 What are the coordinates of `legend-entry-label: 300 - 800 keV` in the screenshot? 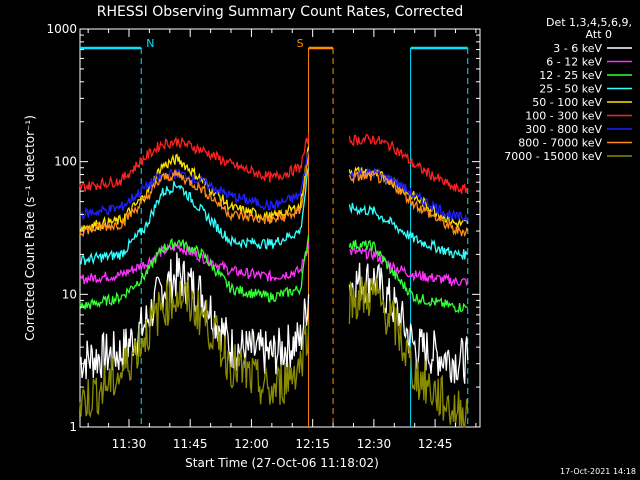 It's located at (563, 129).